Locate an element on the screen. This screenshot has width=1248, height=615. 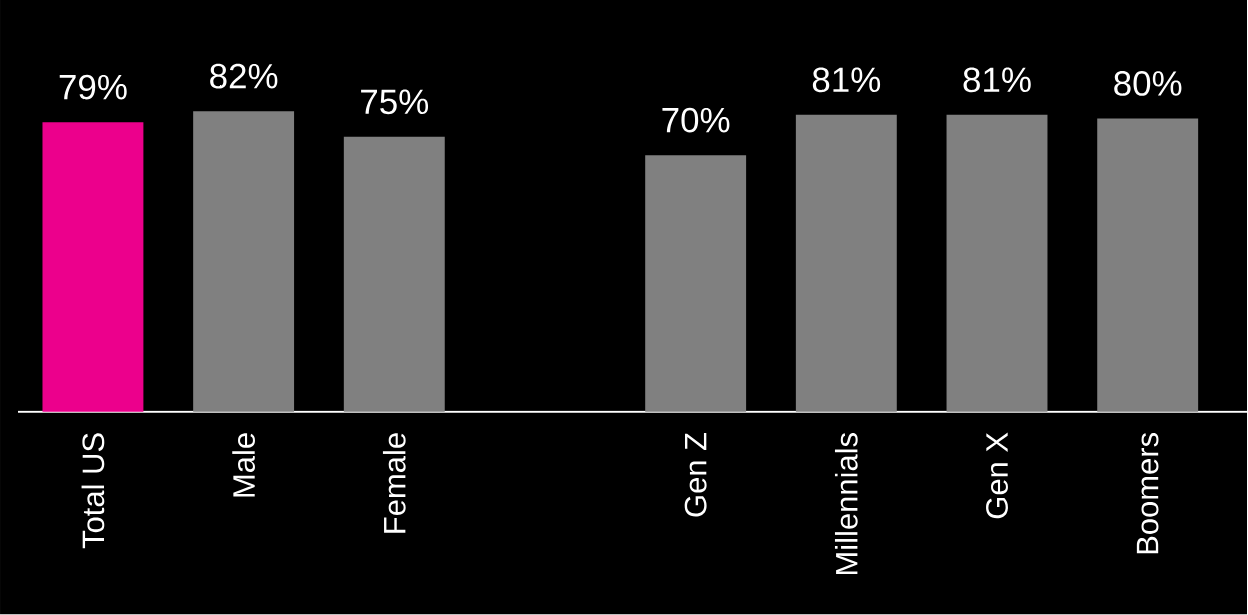
x-tick-label: Total US is located at coordinates (93, 491).